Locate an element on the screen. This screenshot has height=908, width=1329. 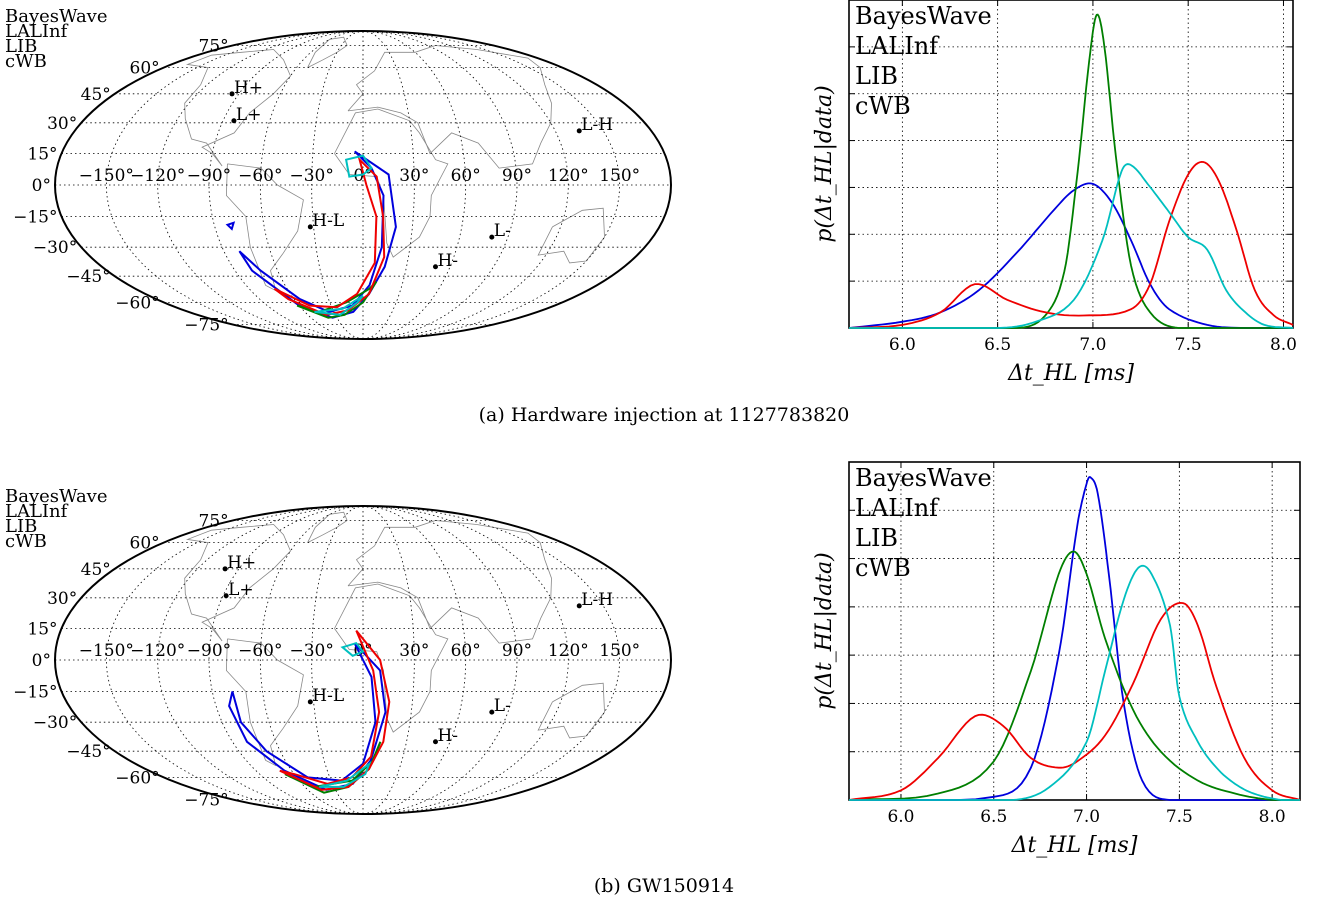
latitude-label: 60° is located at coordinates (145, 544).